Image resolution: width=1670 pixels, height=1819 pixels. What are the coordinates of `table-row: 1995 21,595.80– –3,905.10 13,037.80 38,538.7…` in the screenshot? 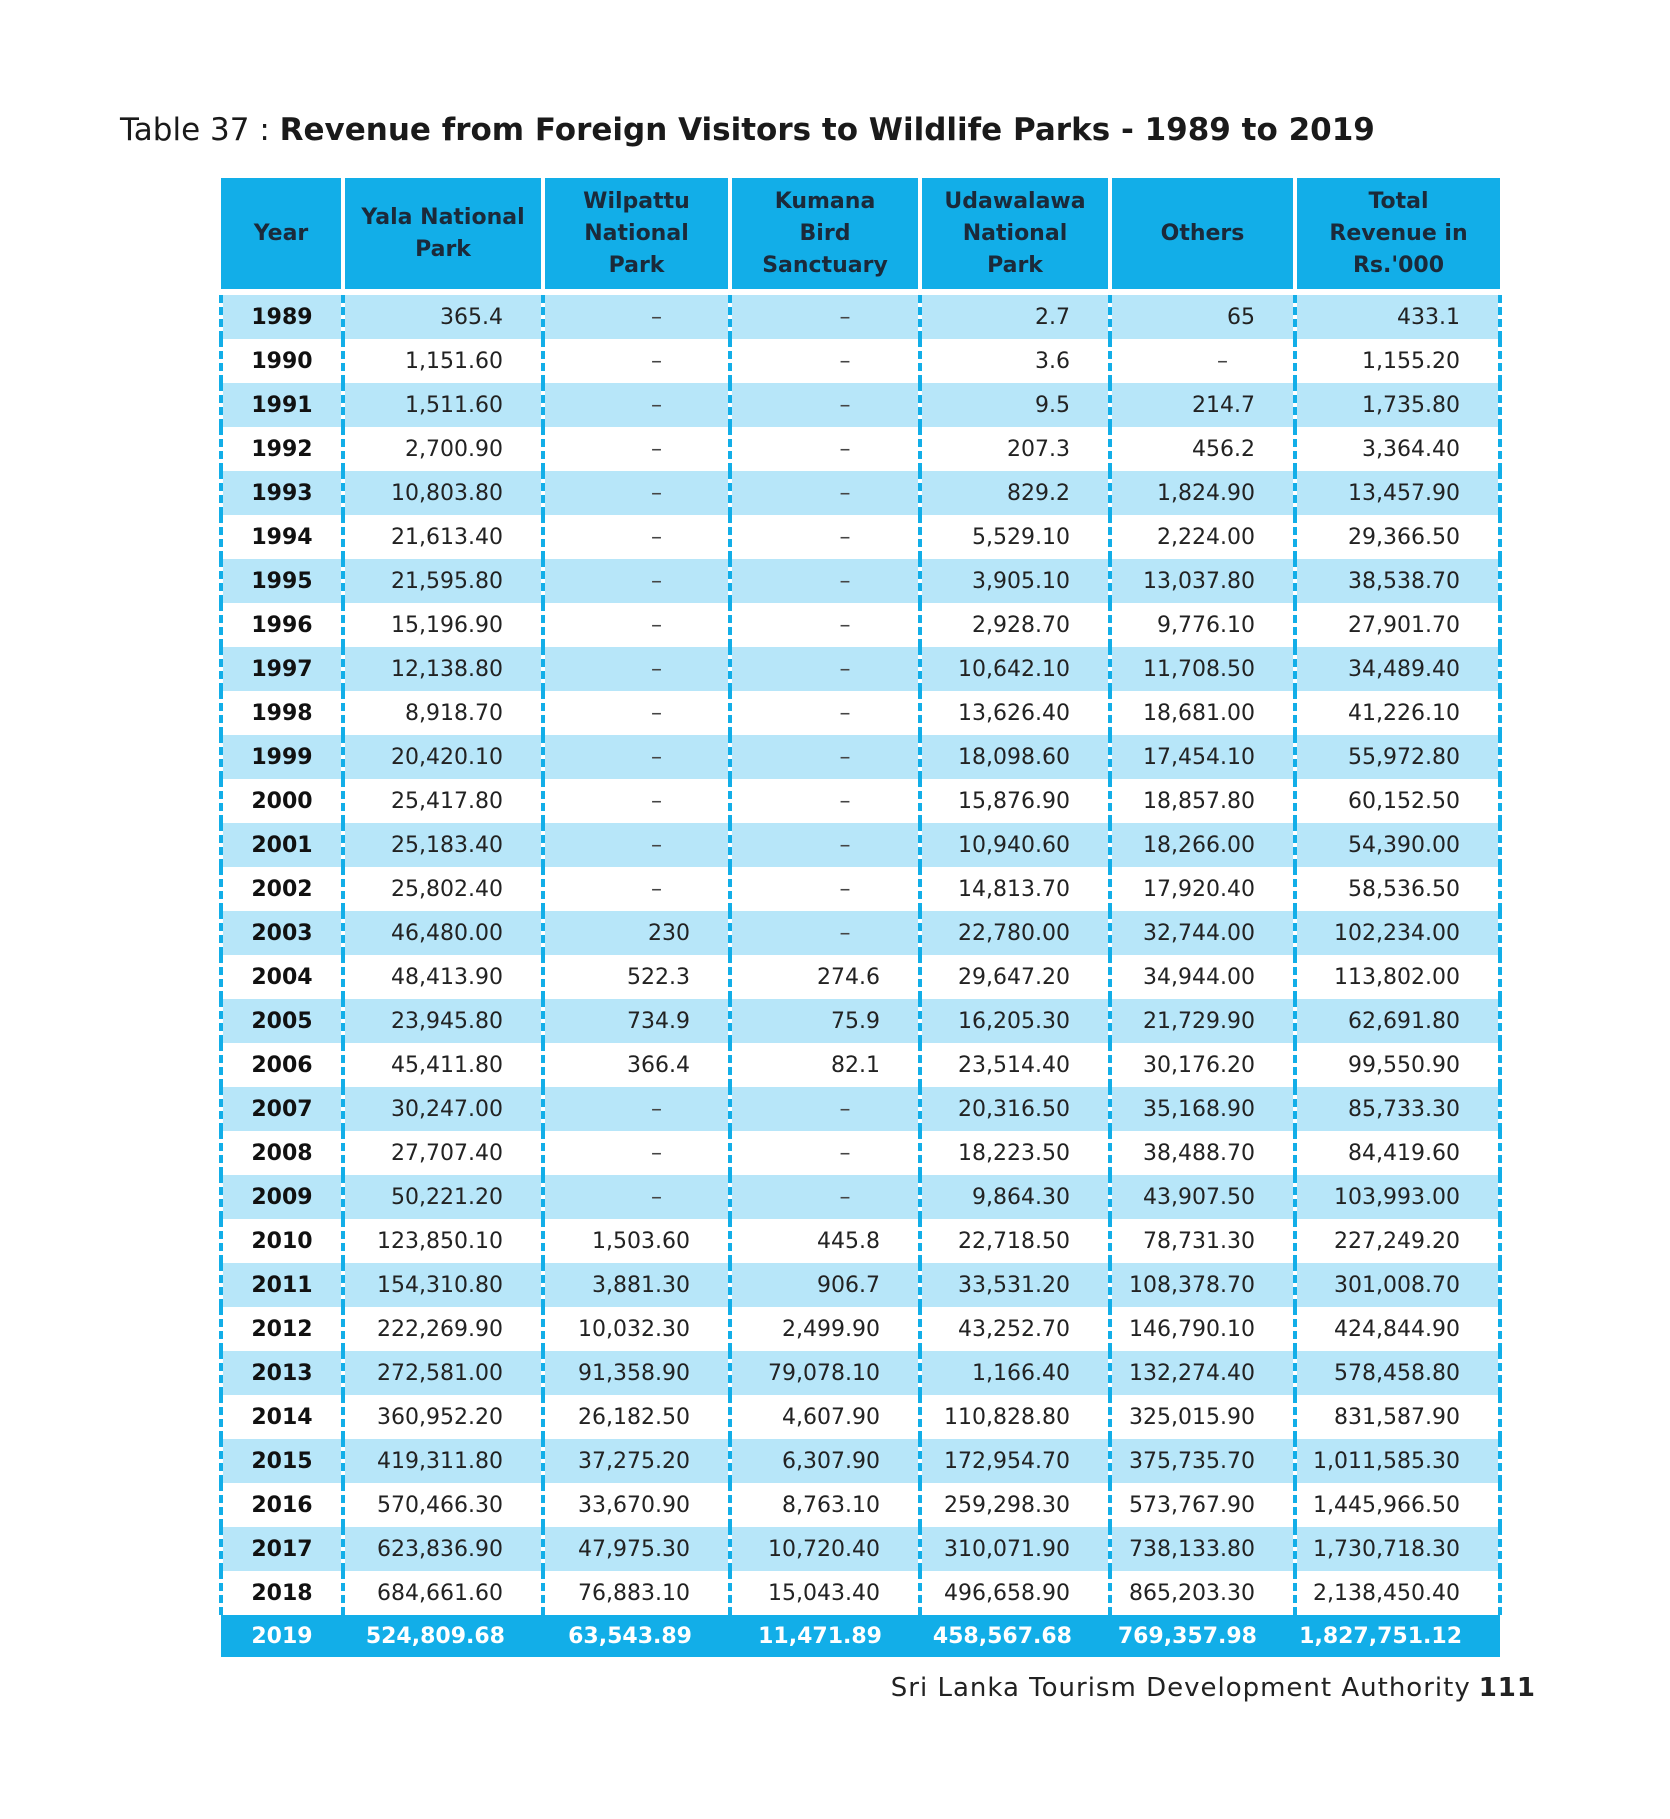 It's located at (860, 581).